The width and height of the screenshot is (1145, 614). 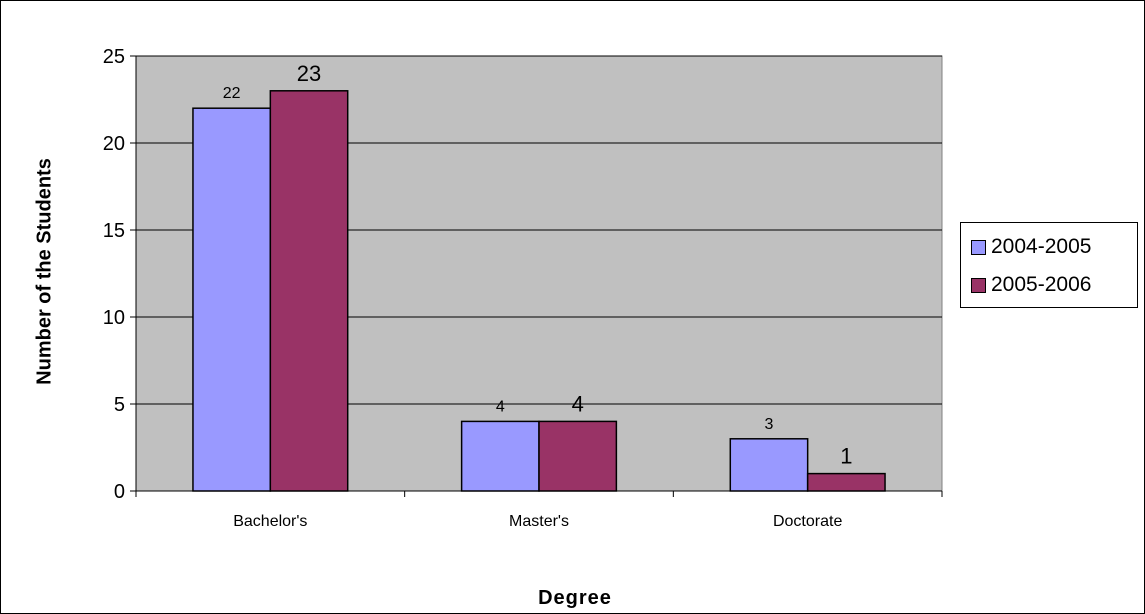 I want to click on y-tick-label: 0, so click(x=119, y=492).